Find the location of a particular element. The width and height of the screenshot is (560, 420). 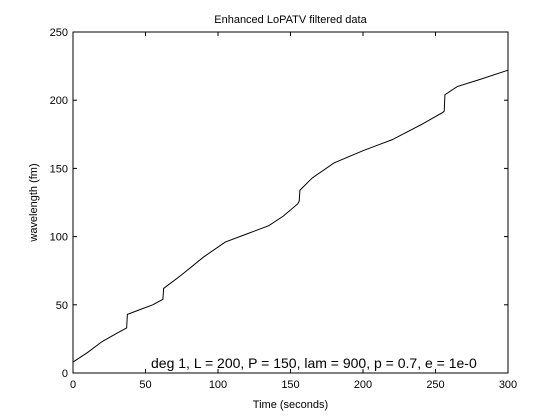

y-tick-label: 50 is located at coordinates (62, 306).